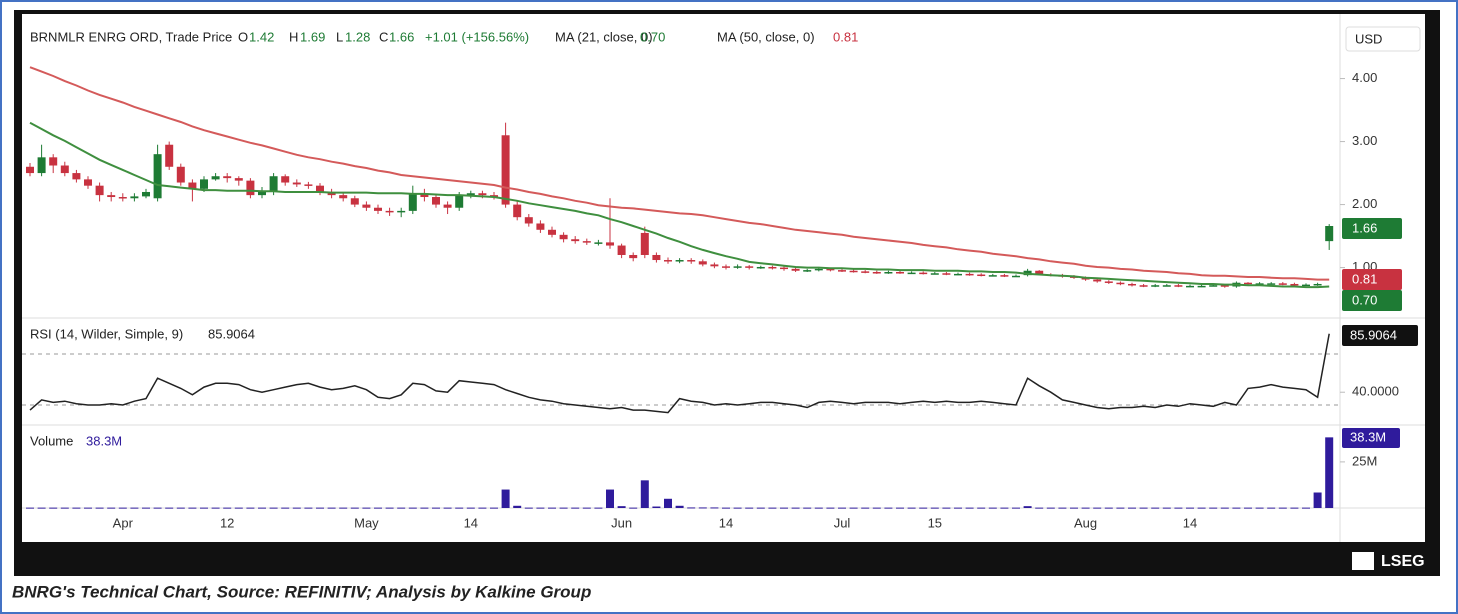 The image size is (1458, 614). I want to click on ma50-badge, so click(1372, 279).